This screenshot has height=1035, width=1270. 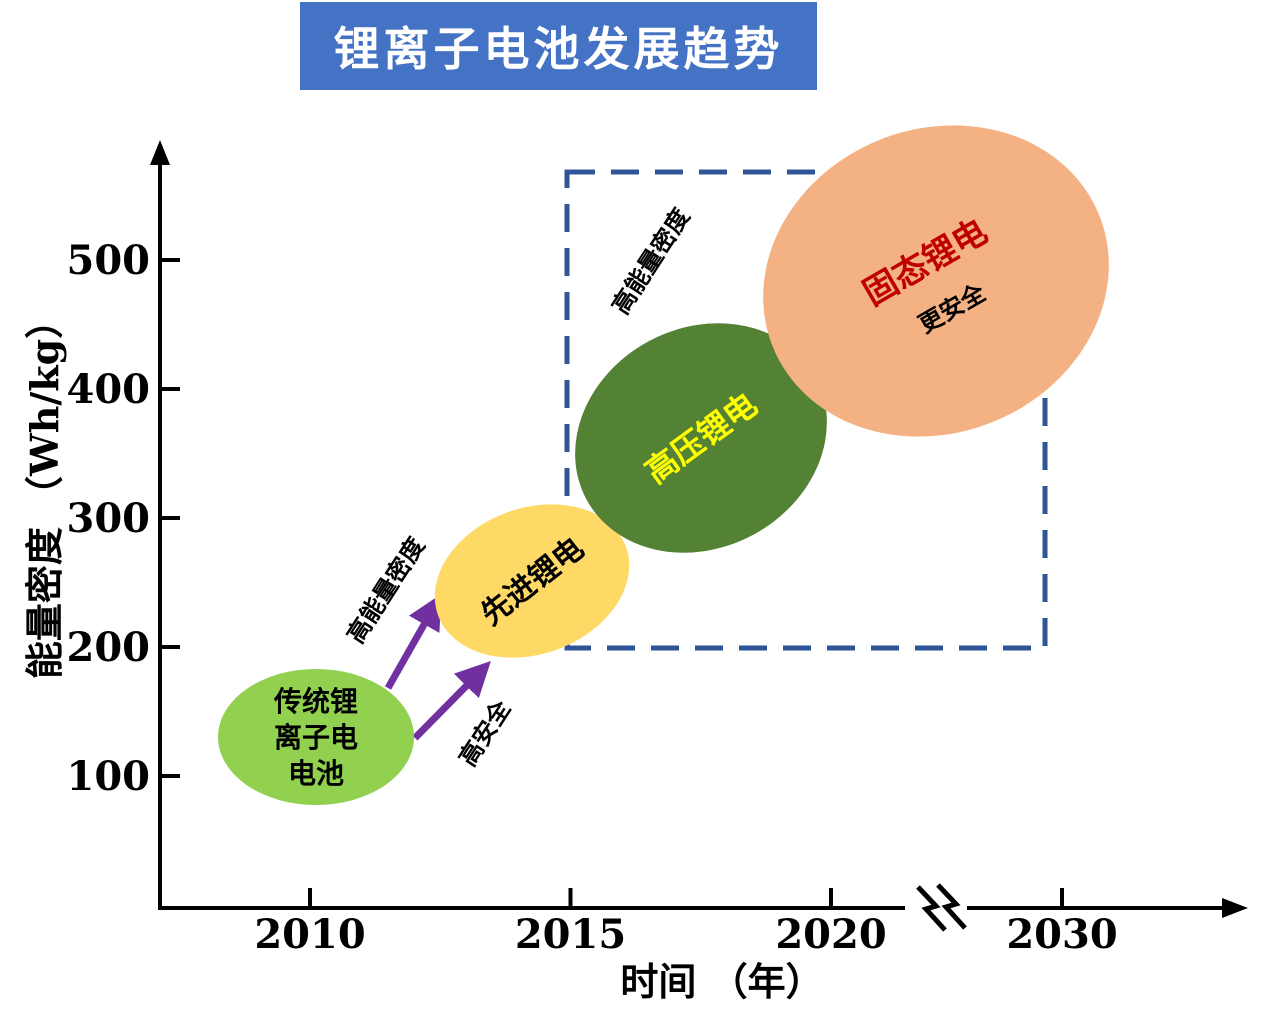 I want to click on upper-arrow, so click(x=413, y=641).